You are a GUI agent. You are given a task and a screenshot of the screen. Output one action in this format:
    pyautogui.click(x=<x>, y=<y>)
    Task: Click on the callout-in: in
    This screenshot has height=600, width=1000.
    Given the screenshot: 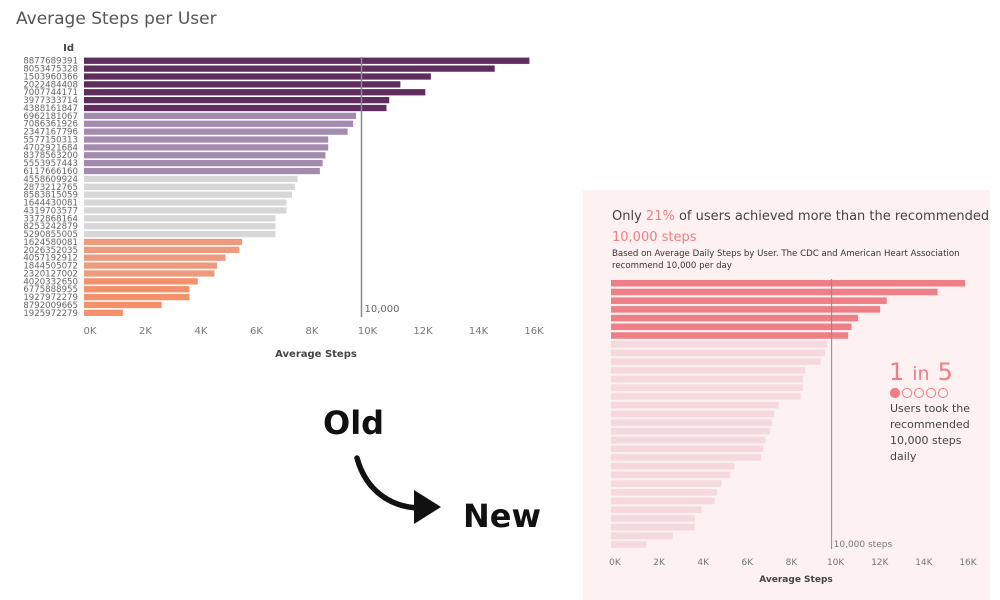 What is the action you would take?
    pyautogui.click(x=920, y=374)
    